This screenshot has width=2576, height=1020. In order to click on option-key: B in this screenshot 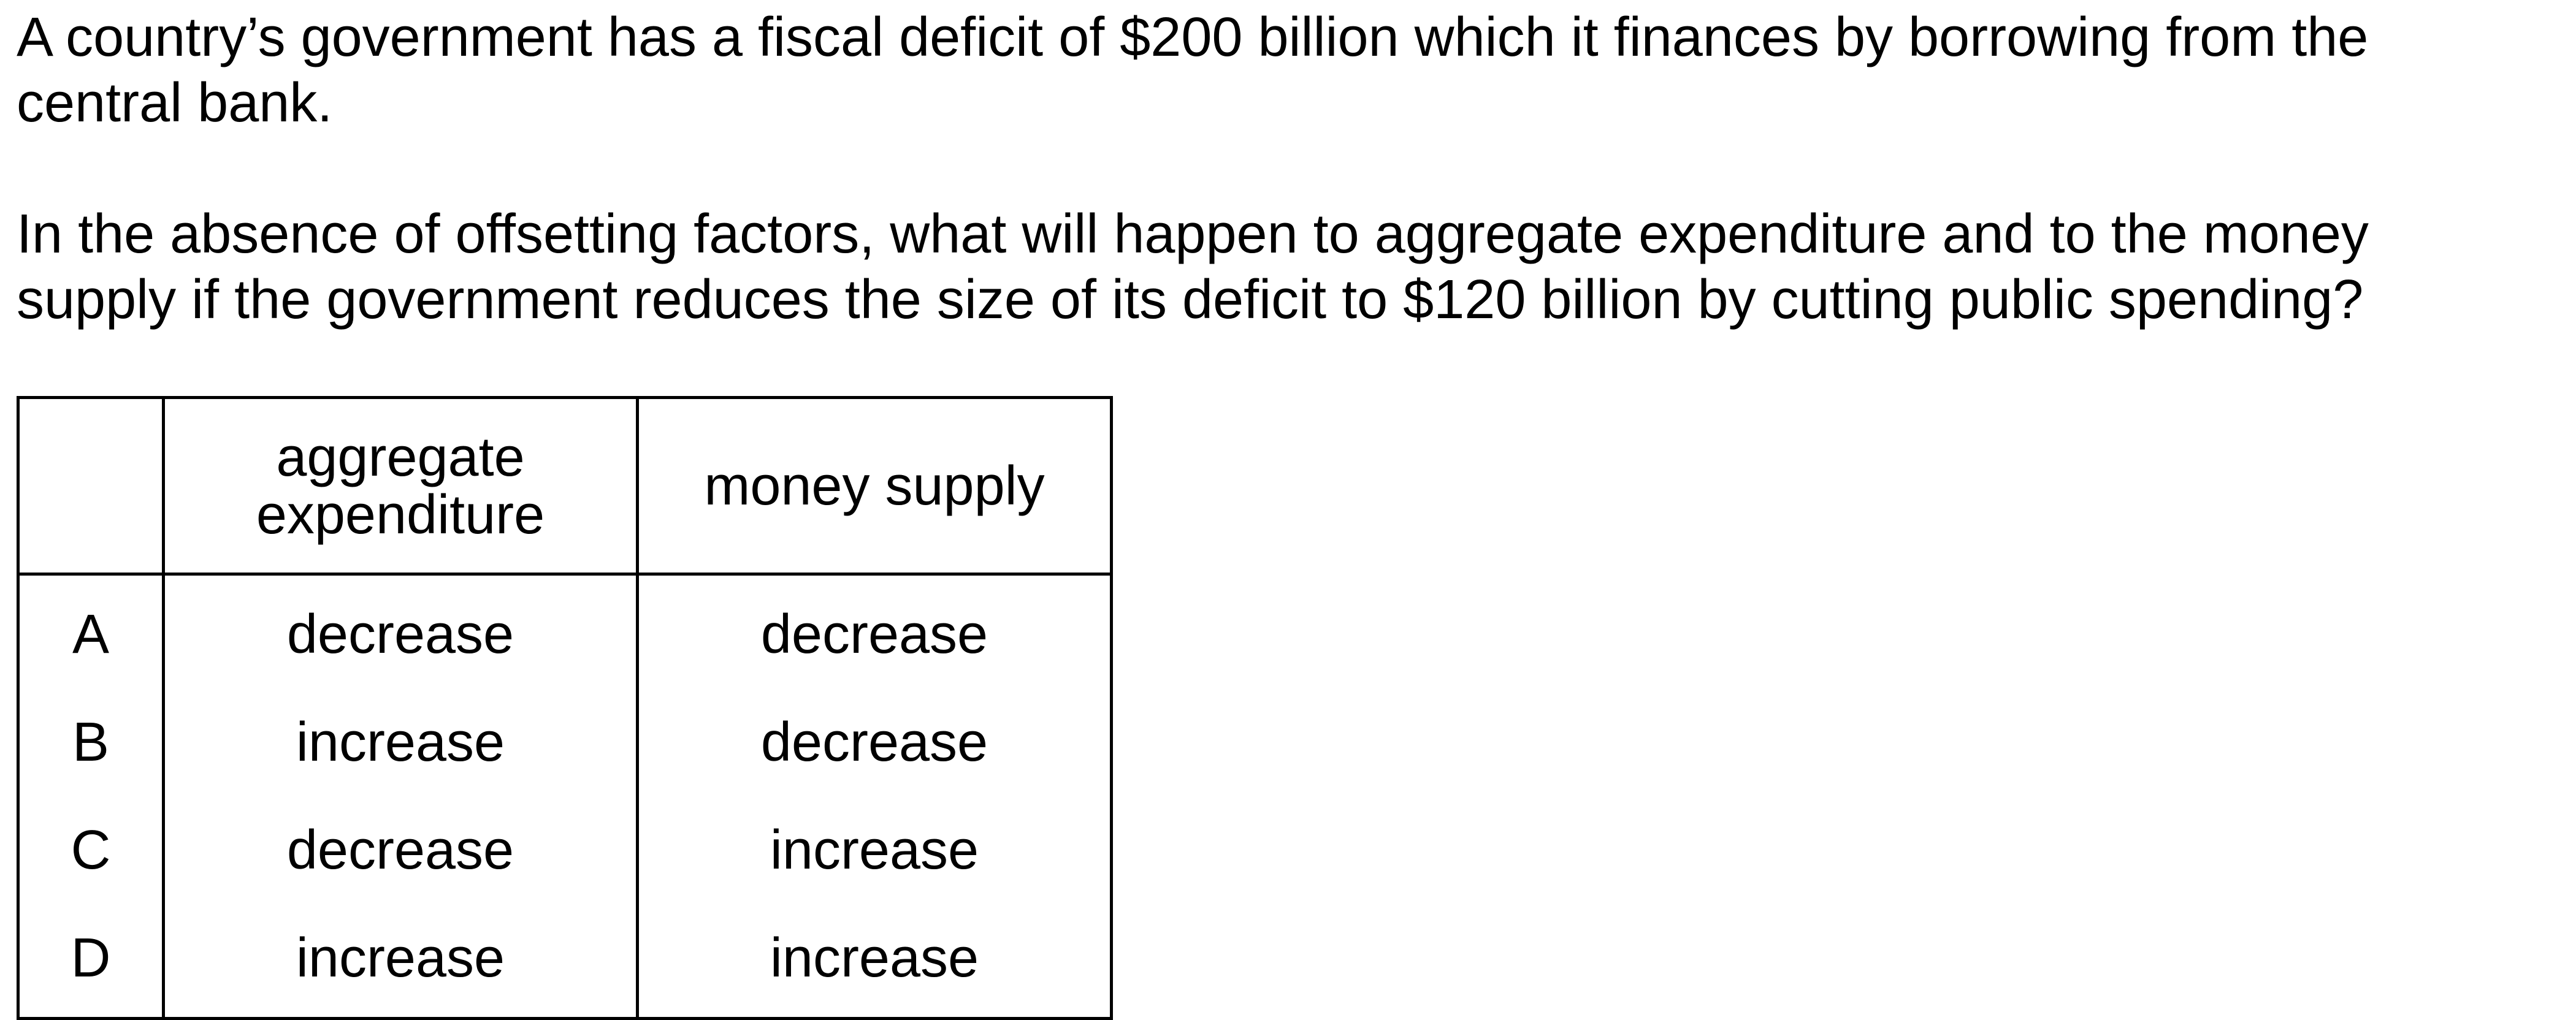, I will do `click(91, 742)`.